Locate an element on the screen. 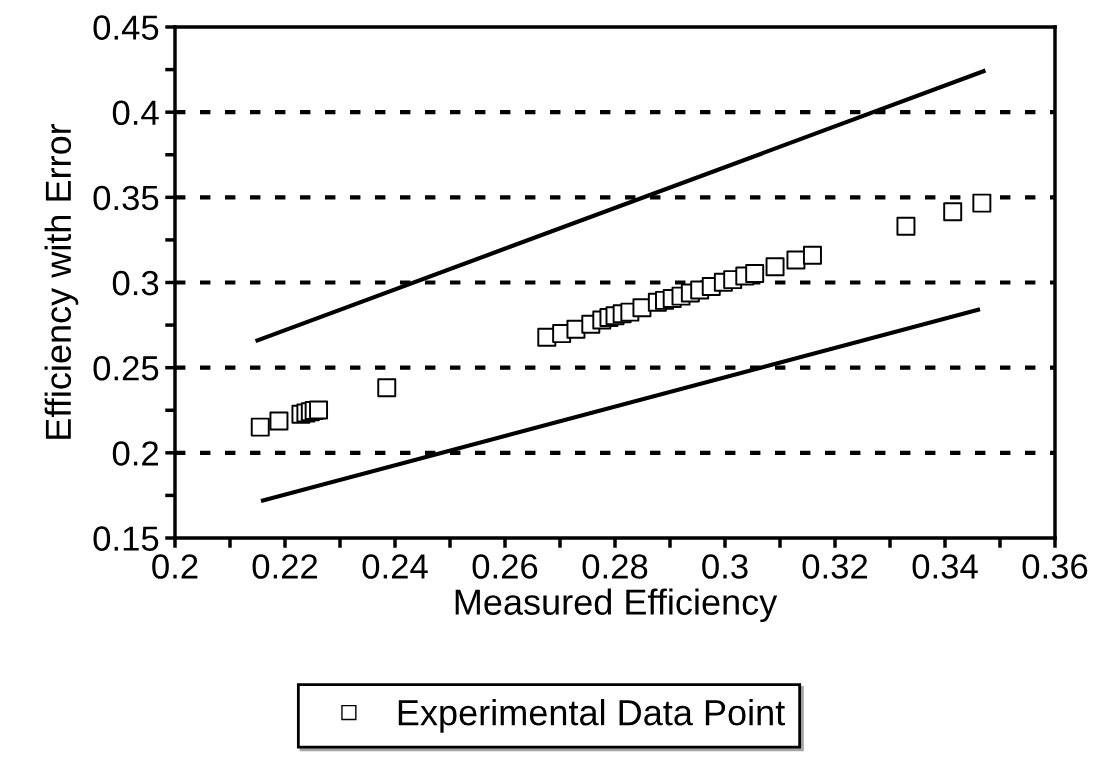  x-tick-label: 0.36 is located at coordinates (1055, 566).